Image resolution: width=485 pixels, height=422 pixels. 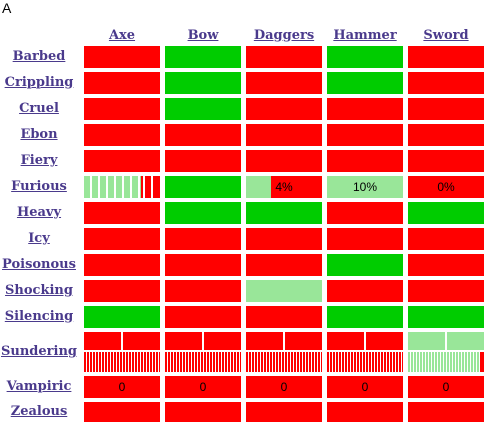 I want to click on row-header-heavy: Heavy, so click(x=39, y=212).